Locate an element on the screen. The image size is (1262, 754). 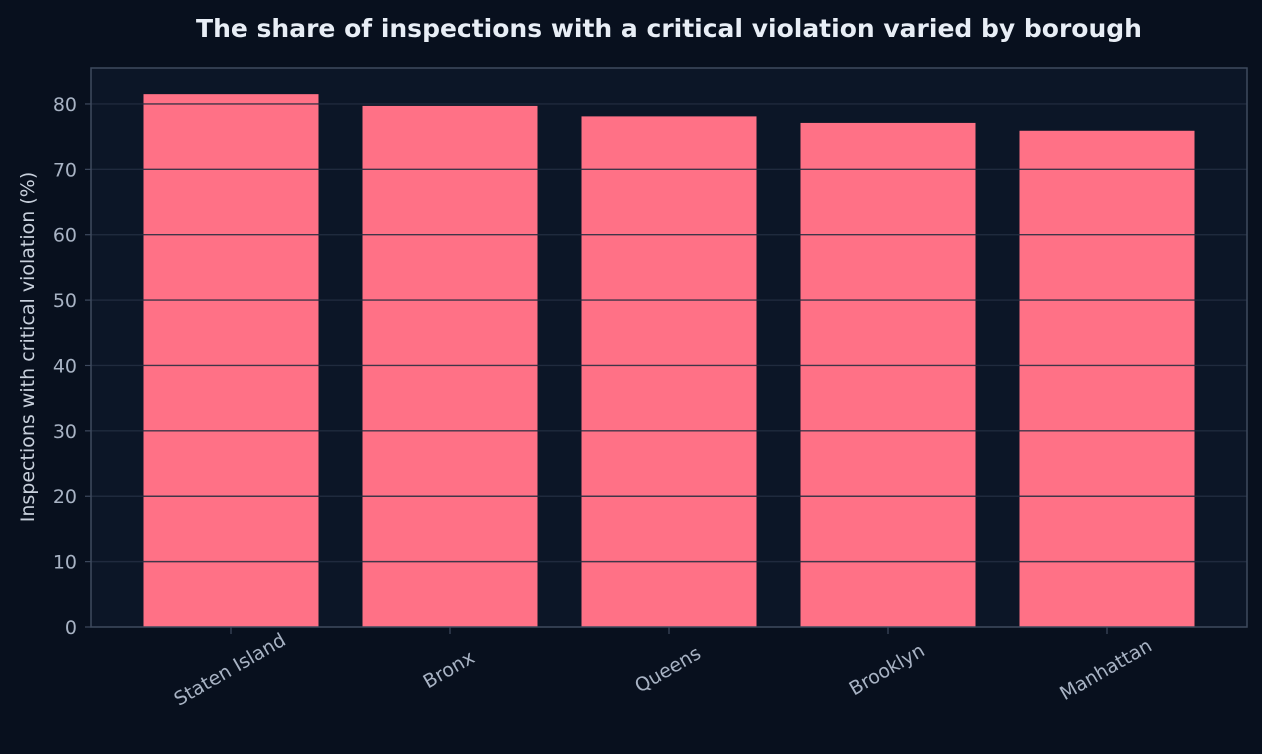
x-tick-label: Brooklyn is located at coordinates (886, 669).